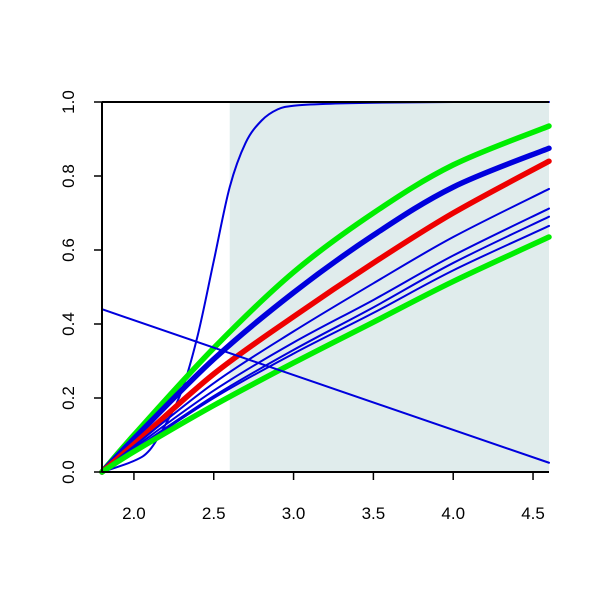  I want to click on y-tick-label: 0.6, so click(68, 250).